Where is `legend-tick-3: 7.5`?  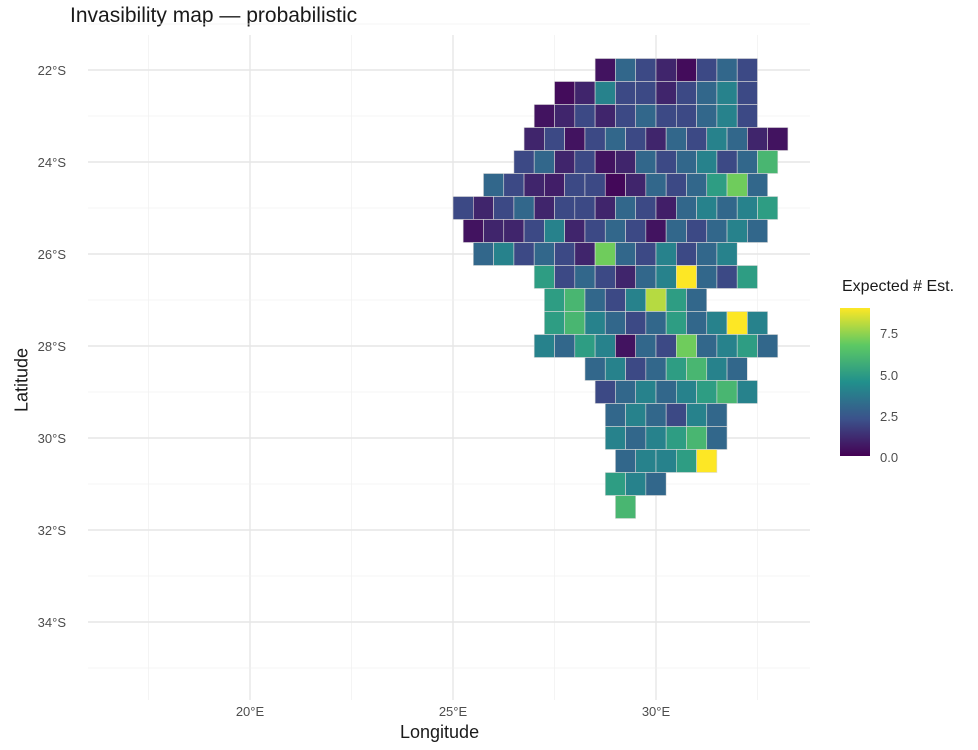 legend-tick-3: 7.5 is located at coordinates (889, 333).